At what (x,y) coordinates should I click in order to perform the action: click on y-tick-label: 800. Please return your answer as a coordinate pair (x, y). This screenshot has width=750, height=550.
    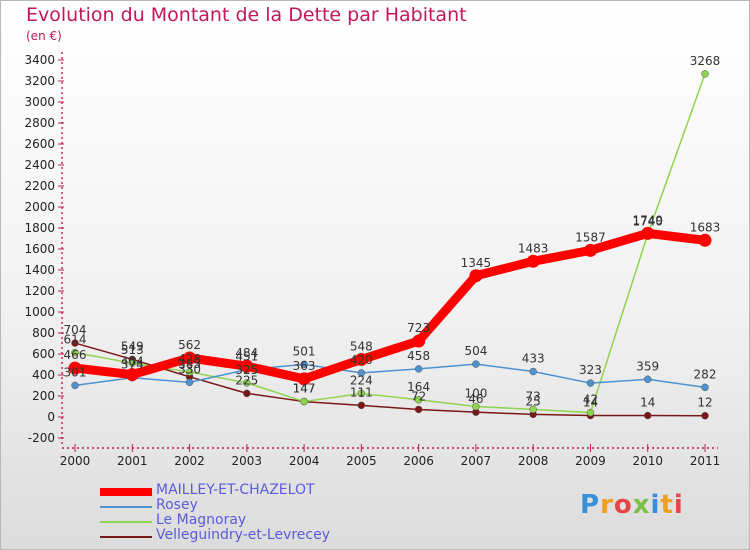
    Looking at the image, I should click on (43, 333).